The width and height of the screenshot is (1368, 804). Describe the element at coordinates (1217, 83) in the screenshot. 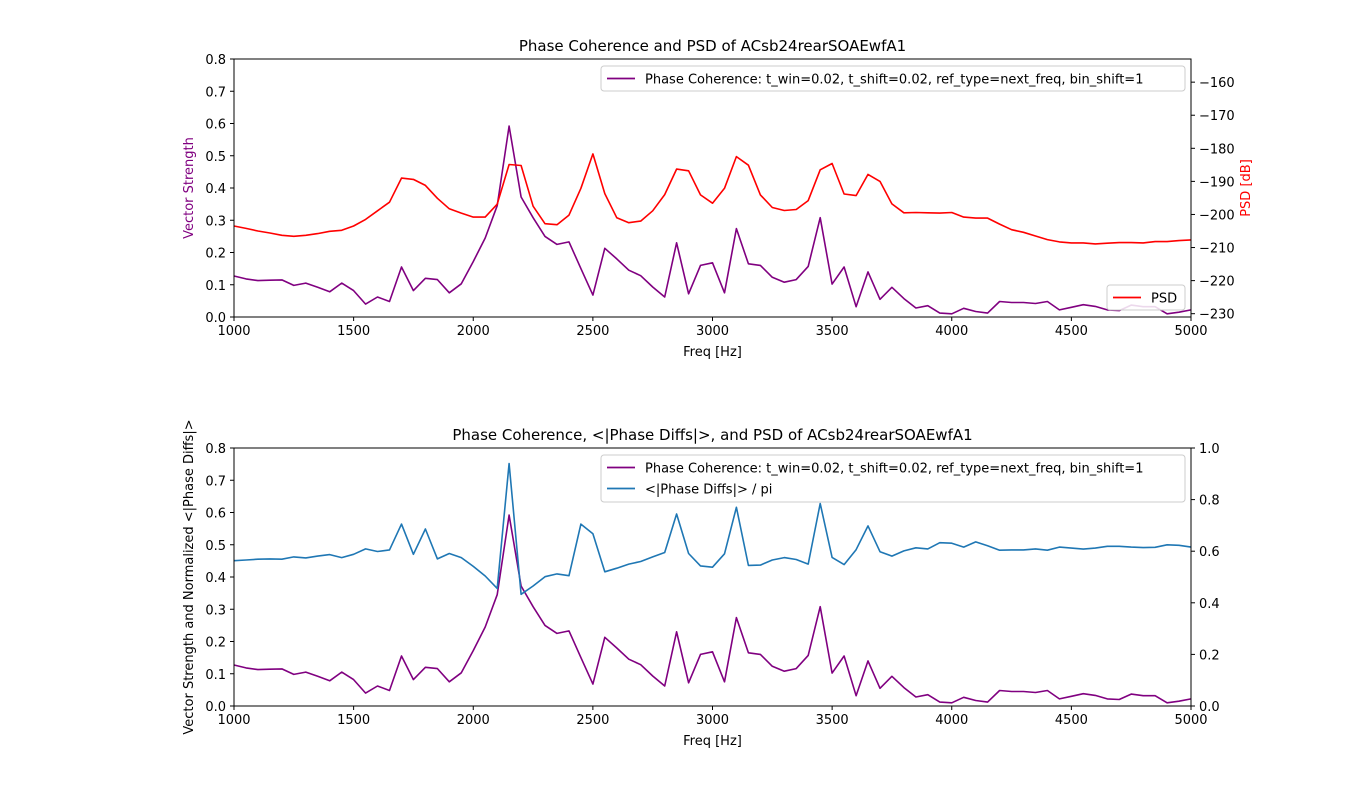

I see `right-y-tick-label: −160` at that location.